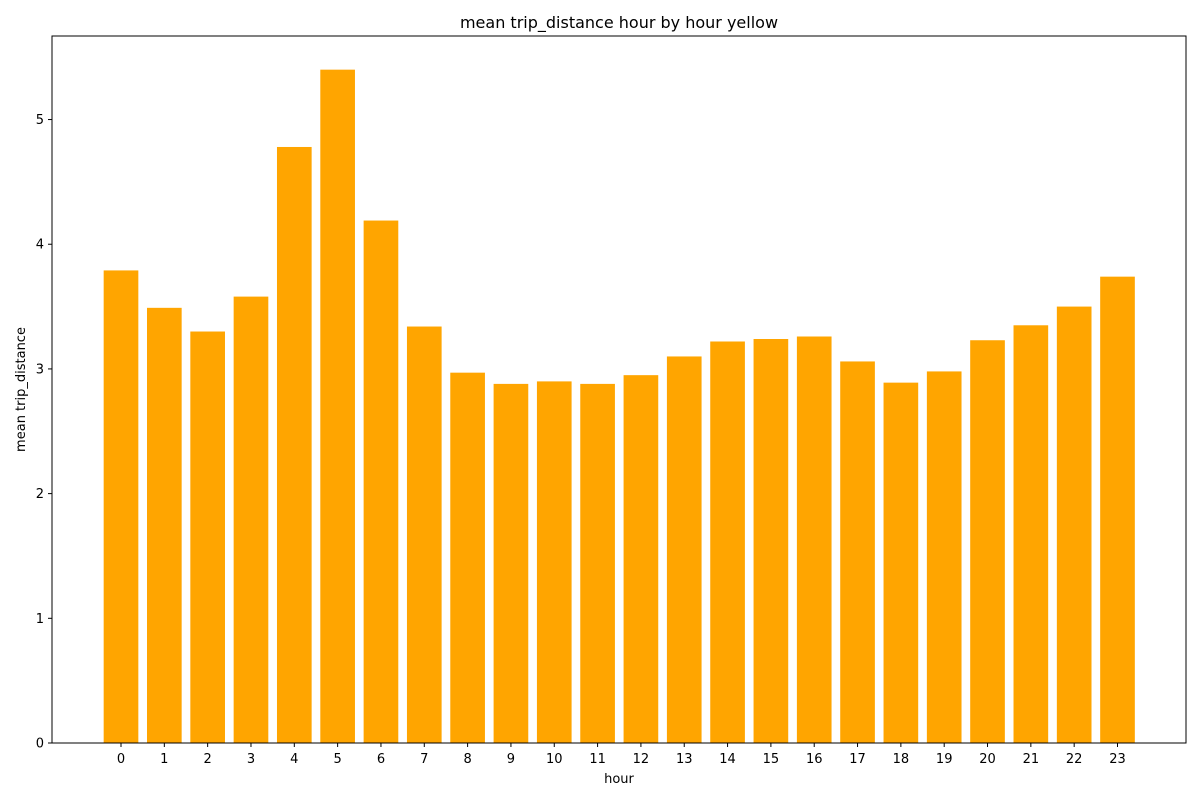  Describe the element at coordinates (727, 759) in the screenshot. I see `x-tick-label: 14` at that location.